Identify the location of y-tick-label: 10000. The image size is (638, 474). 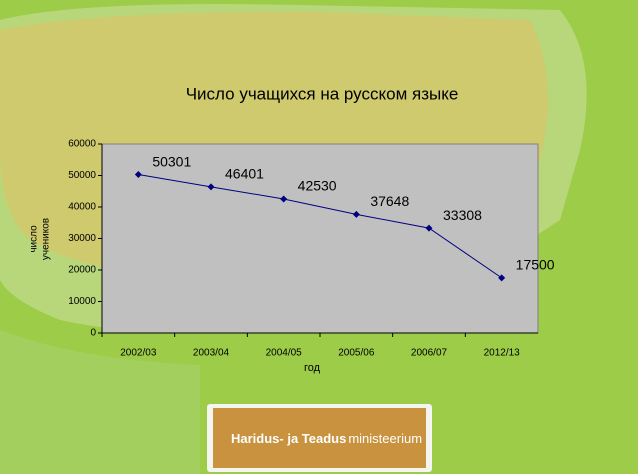
(82, 301).